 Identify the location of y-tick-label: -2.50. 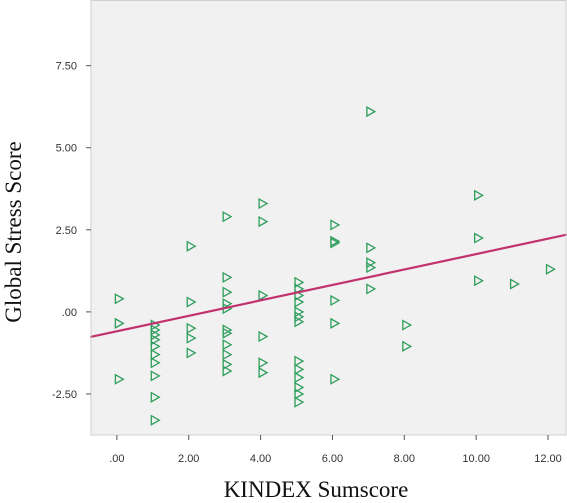
(64, 395).